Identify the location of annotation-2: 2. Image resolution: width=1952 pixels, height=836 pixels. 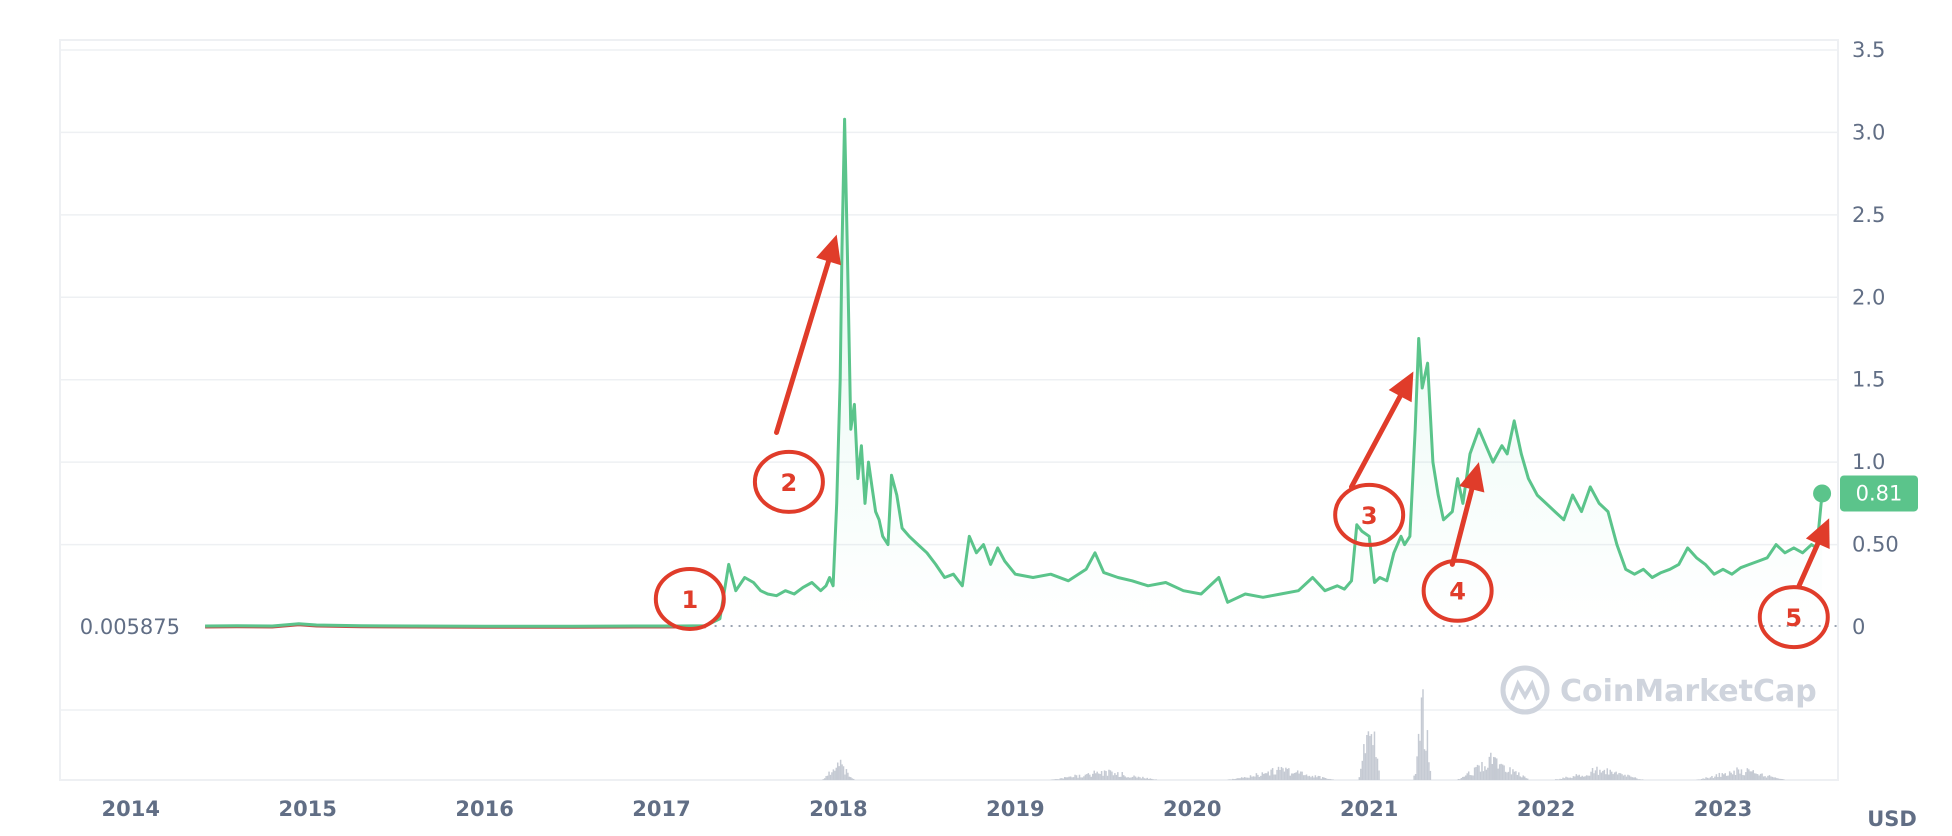
(796, 374).